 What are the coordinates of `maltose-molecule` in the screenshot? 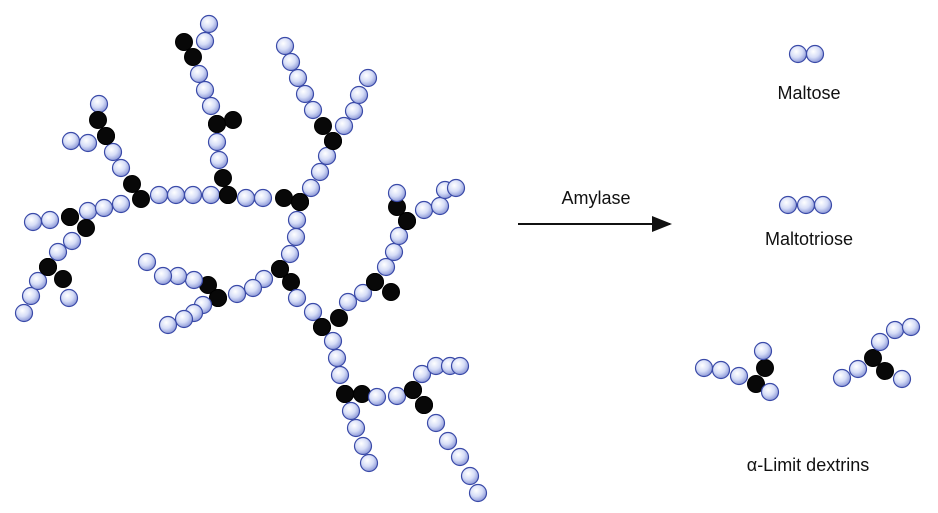 It's located at (806, 54).